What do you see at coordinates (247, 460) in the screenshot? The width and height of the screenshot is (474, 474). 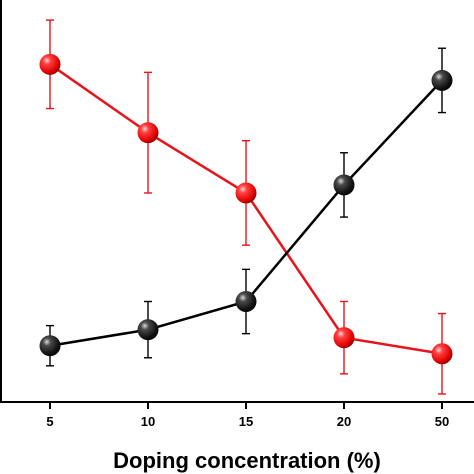 I see `x-axis-title: Doping concentration (%)` at bounding box center [247, 460].